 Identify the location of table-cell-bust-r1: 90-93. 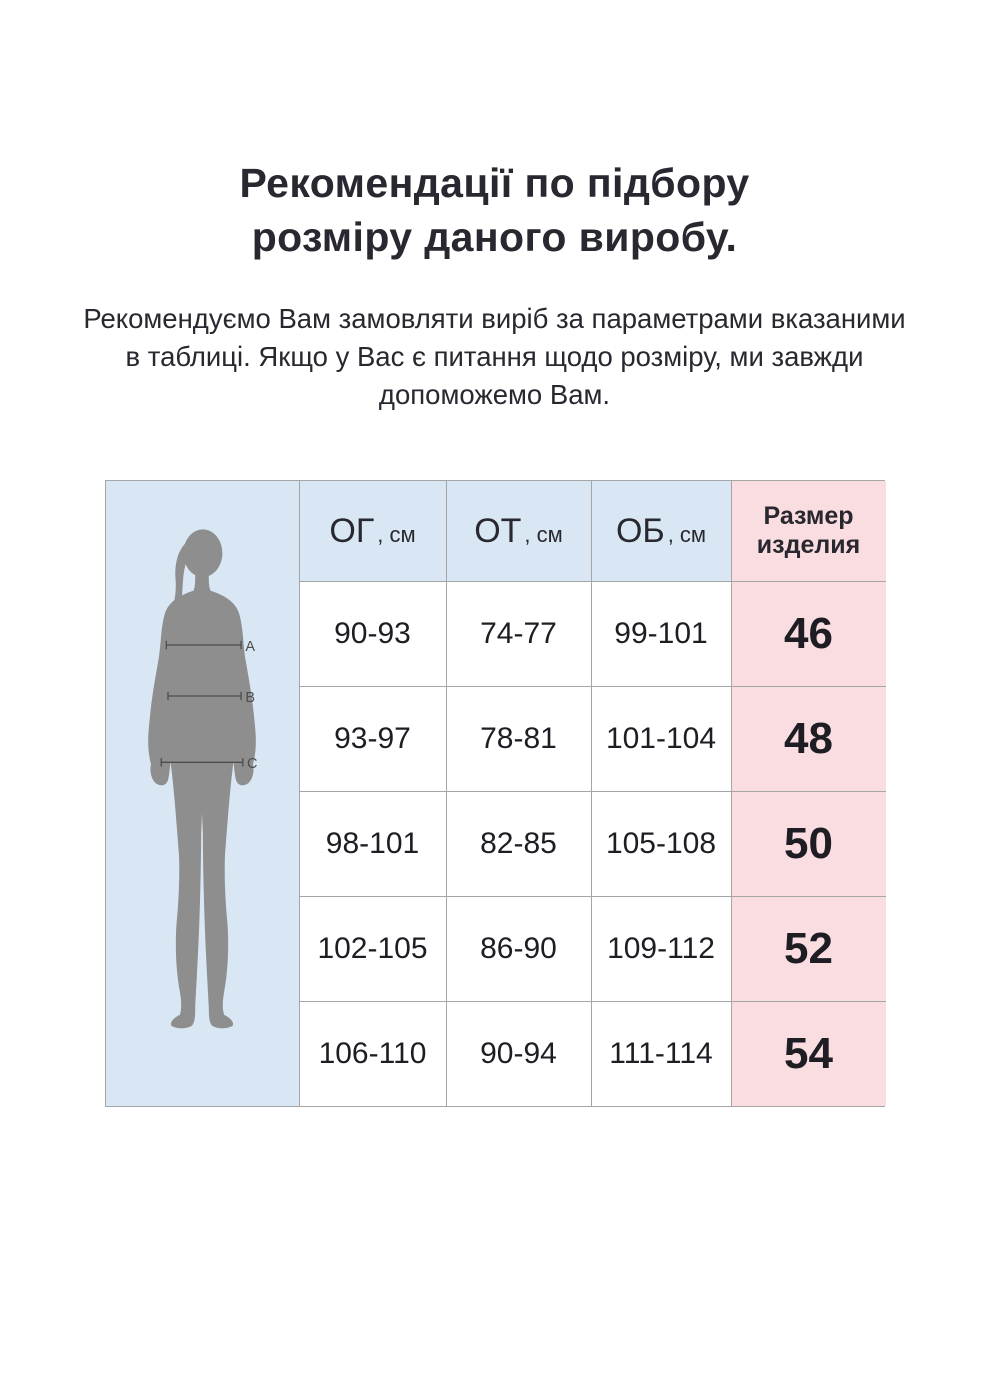
(372, 634).